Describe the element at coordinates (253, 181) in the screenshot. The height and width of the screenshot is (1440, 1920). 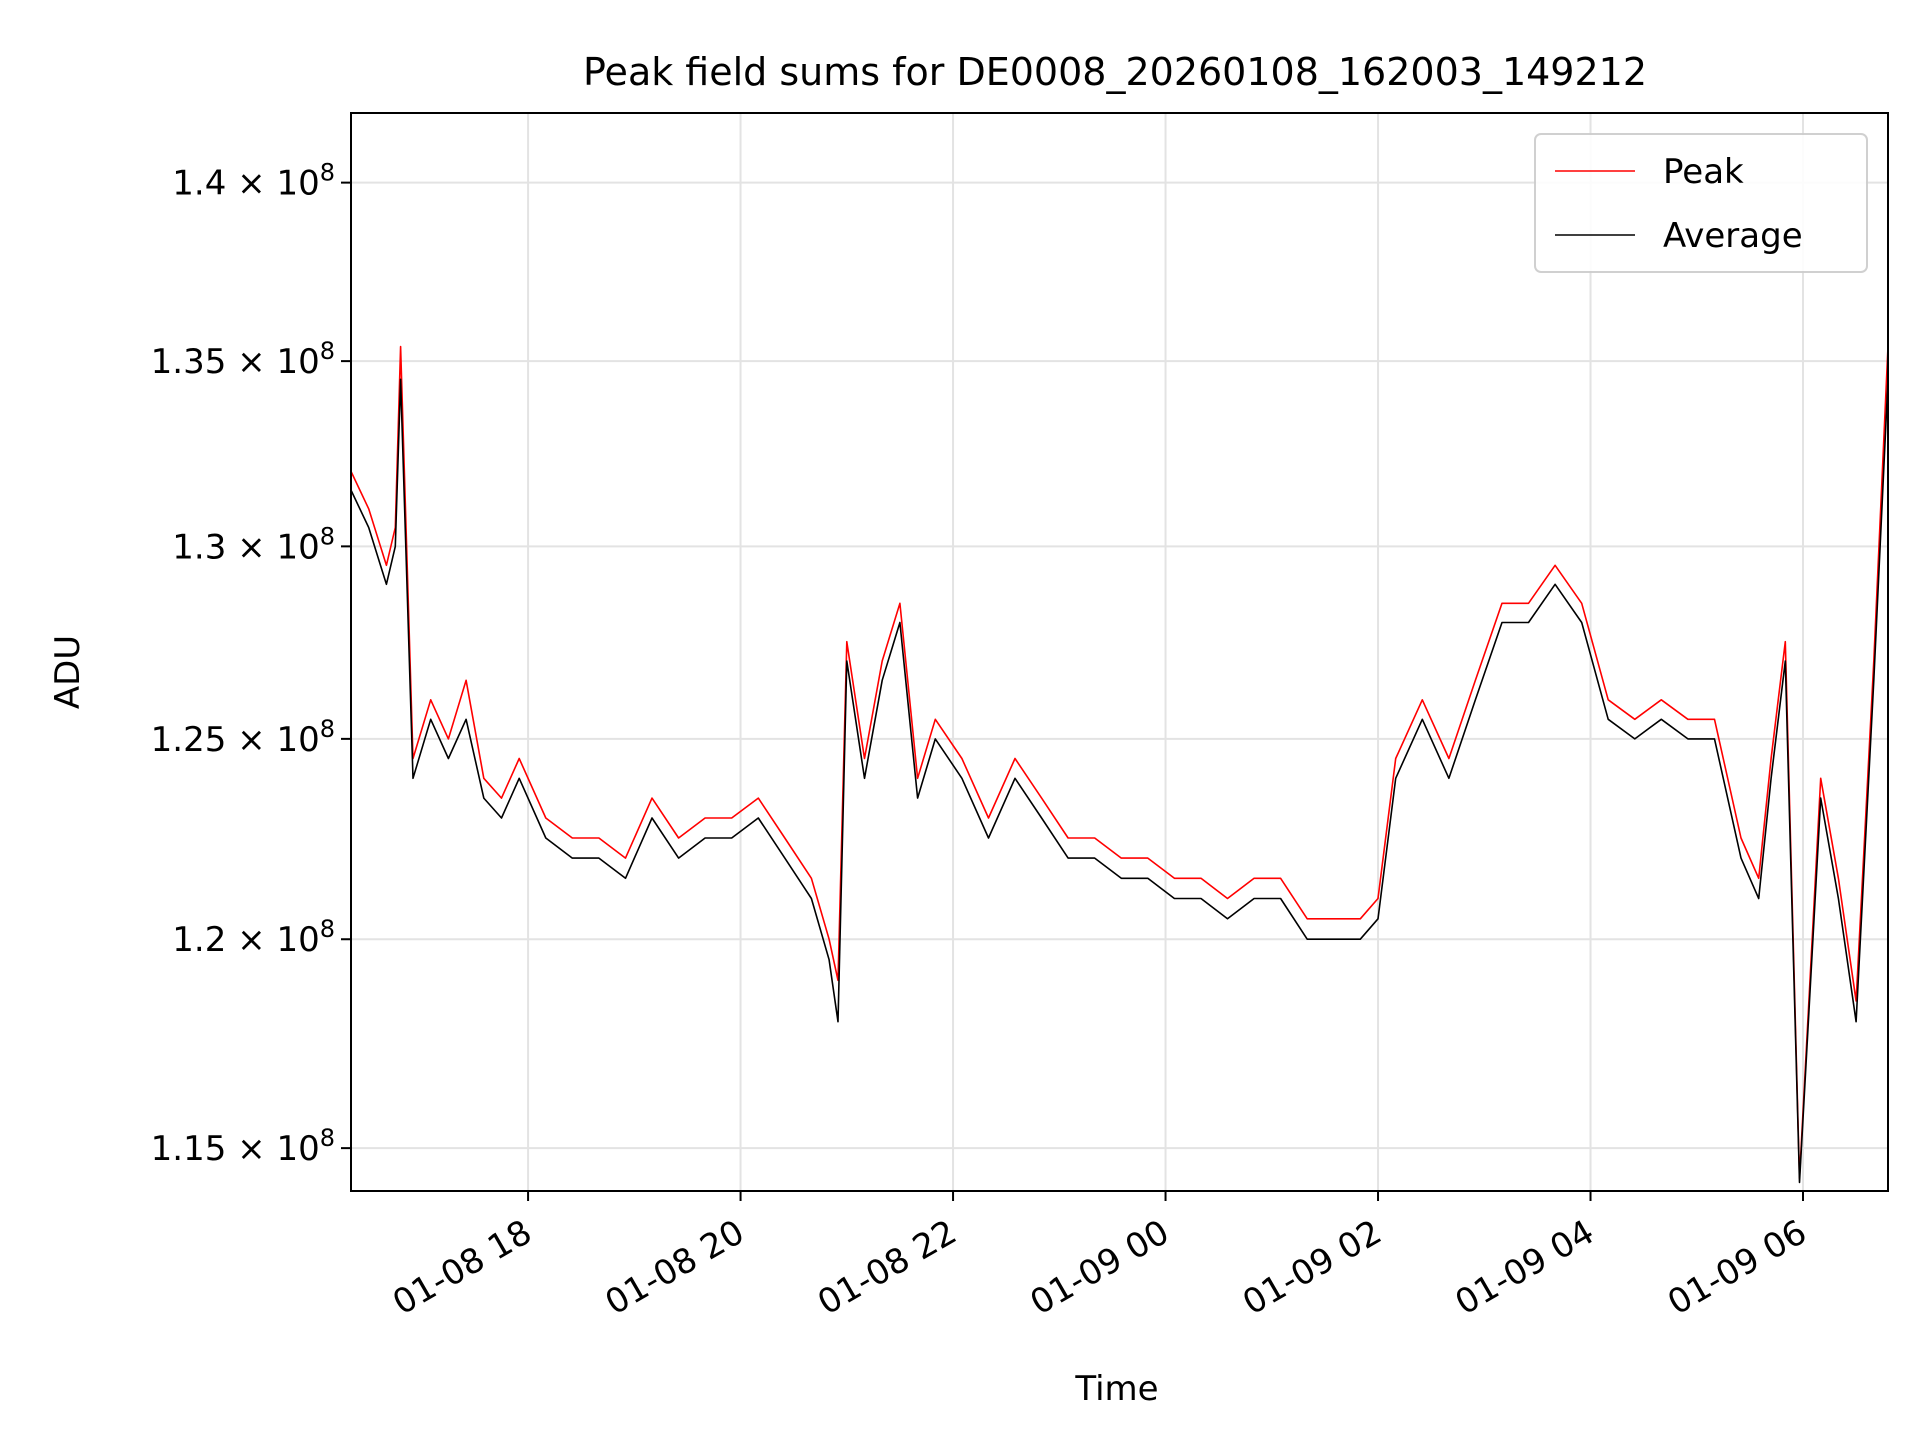
I see `y-tick-label: 1.4 × 108` at that location.